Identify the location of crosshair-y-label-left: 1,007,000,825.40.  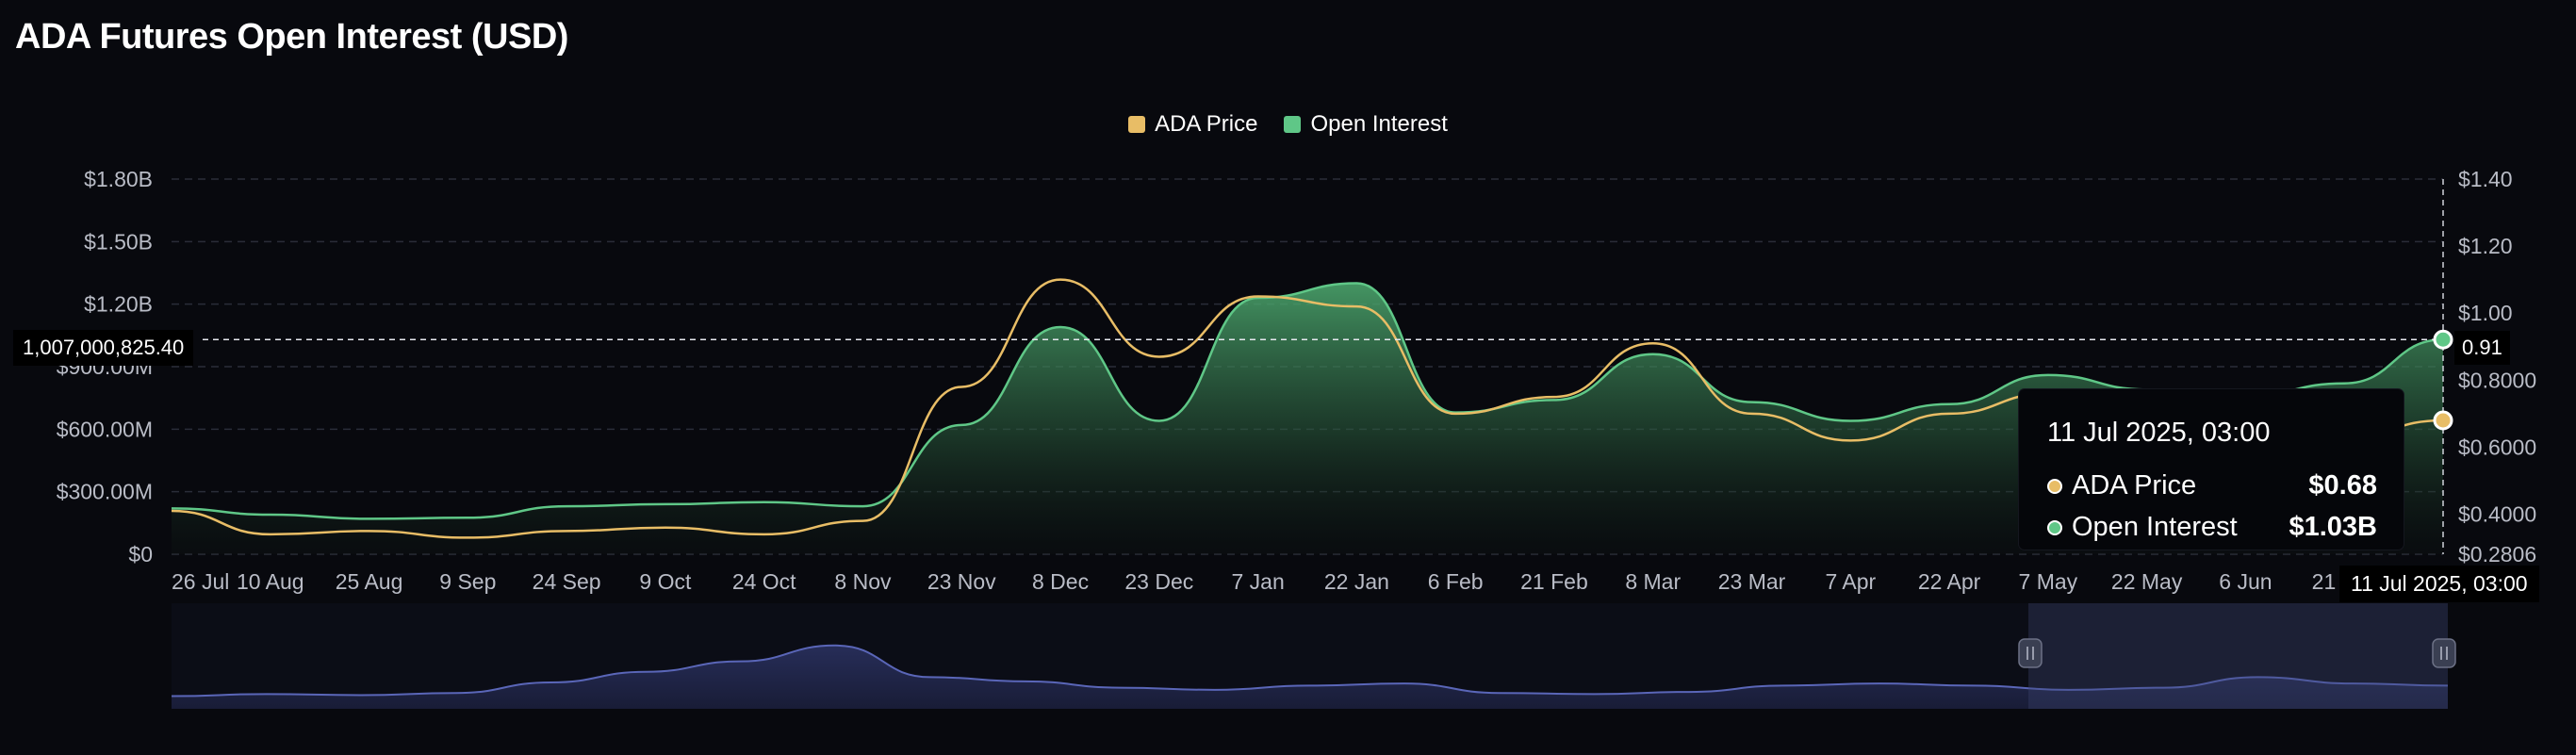
(103, 348).